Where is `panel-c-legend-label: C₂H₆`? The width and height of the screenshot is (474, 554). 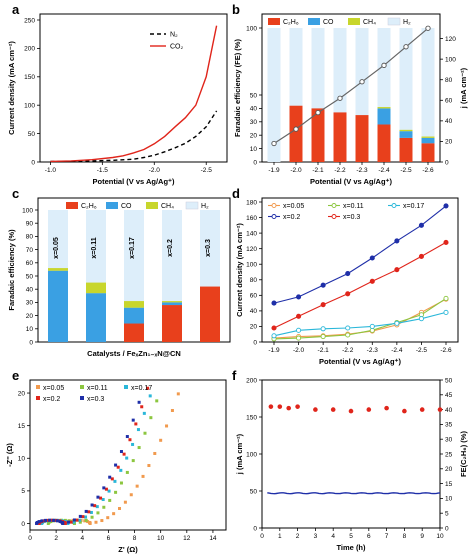
panel-c-legend-label: C₂H₆ is located at coordinates (89, 206).